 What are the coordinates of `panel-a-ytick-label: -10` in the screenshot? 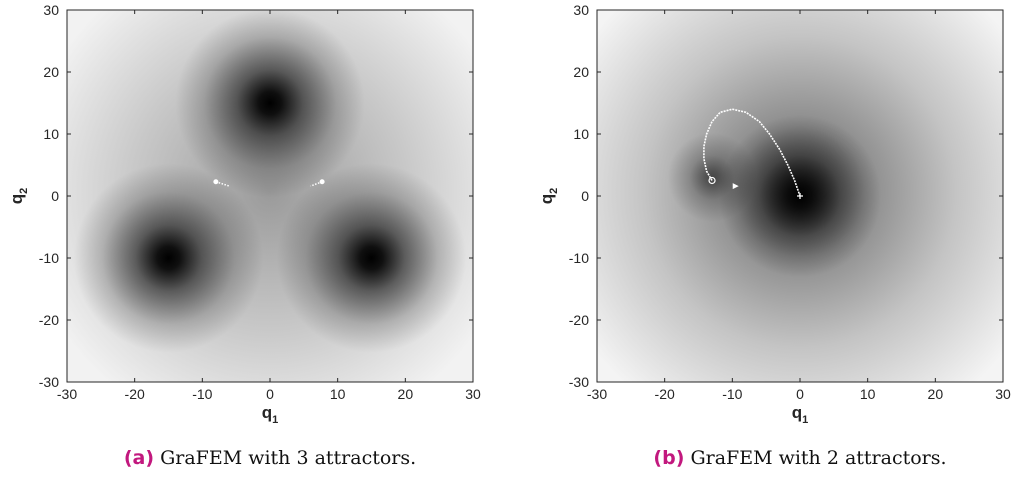 It's located at (49, 258).